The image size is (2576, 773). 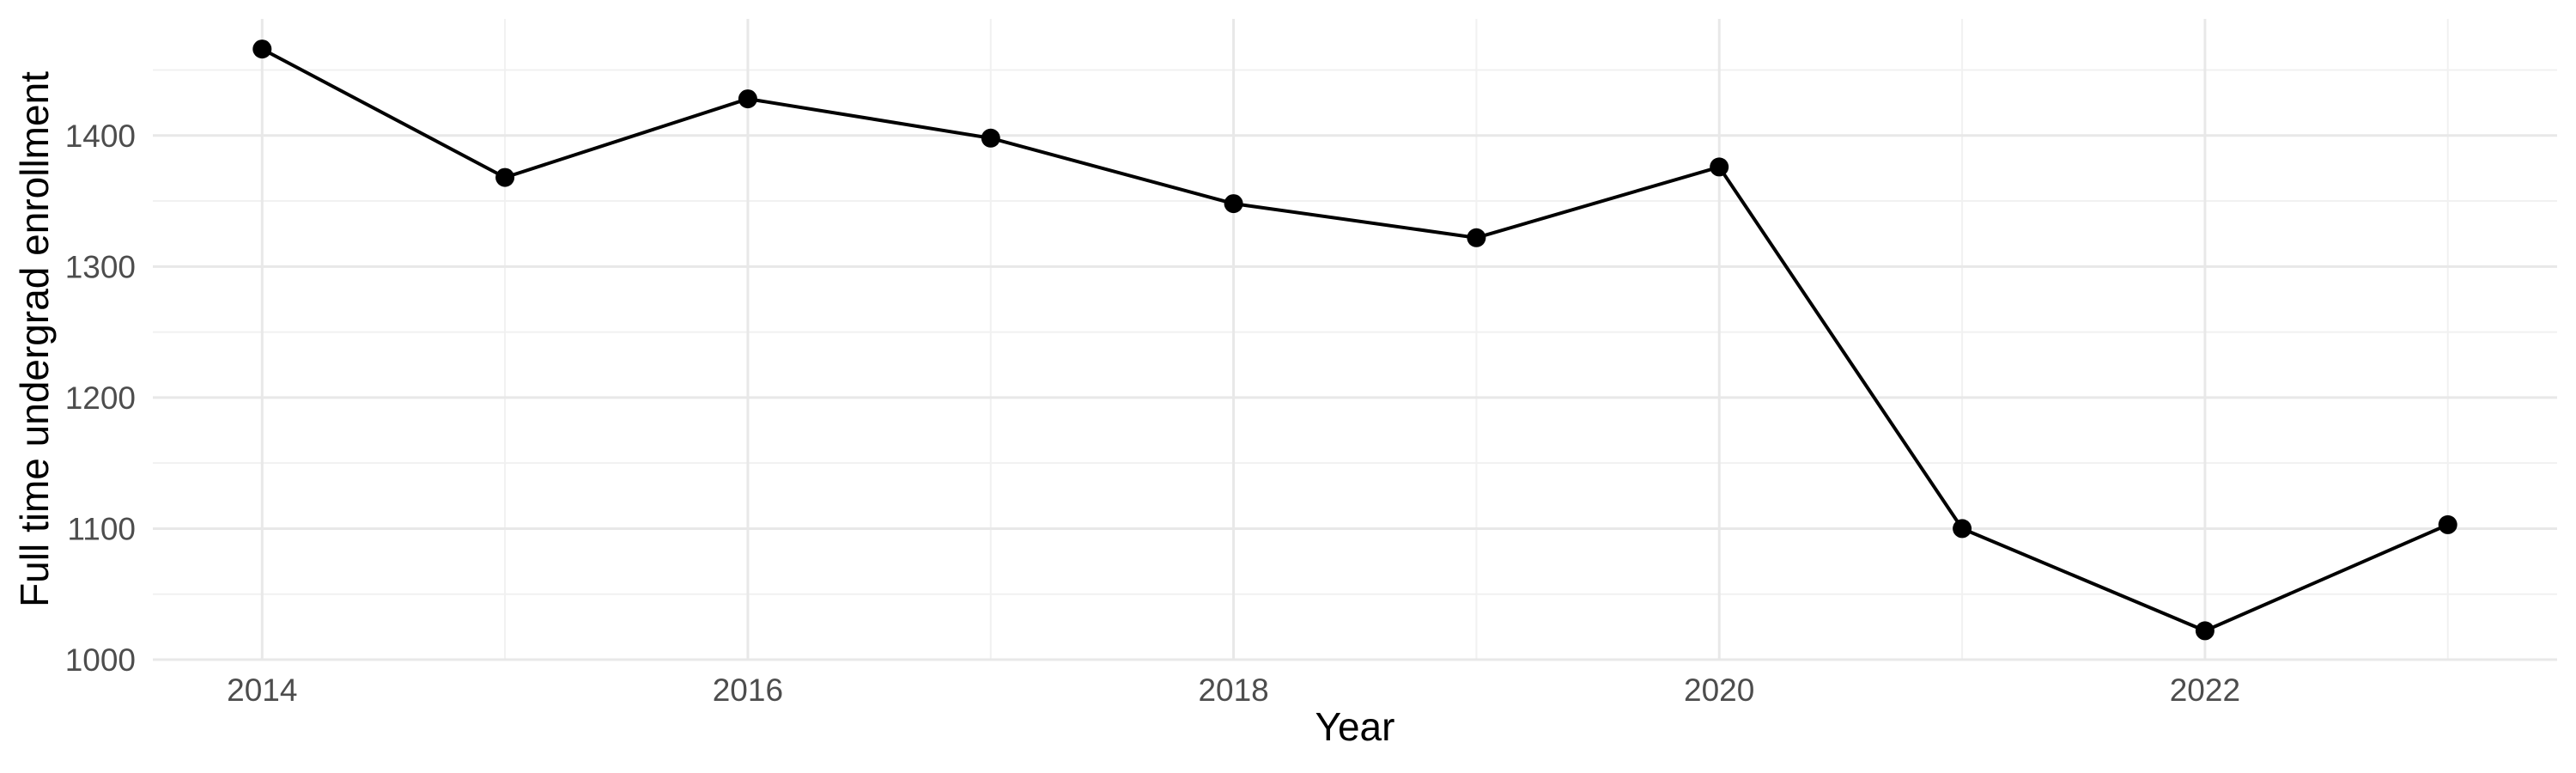 What do you see at coordinates (101, 136) in the screenshot?
I see `y-tick-label: 1400` at bounding box center [101, 136].